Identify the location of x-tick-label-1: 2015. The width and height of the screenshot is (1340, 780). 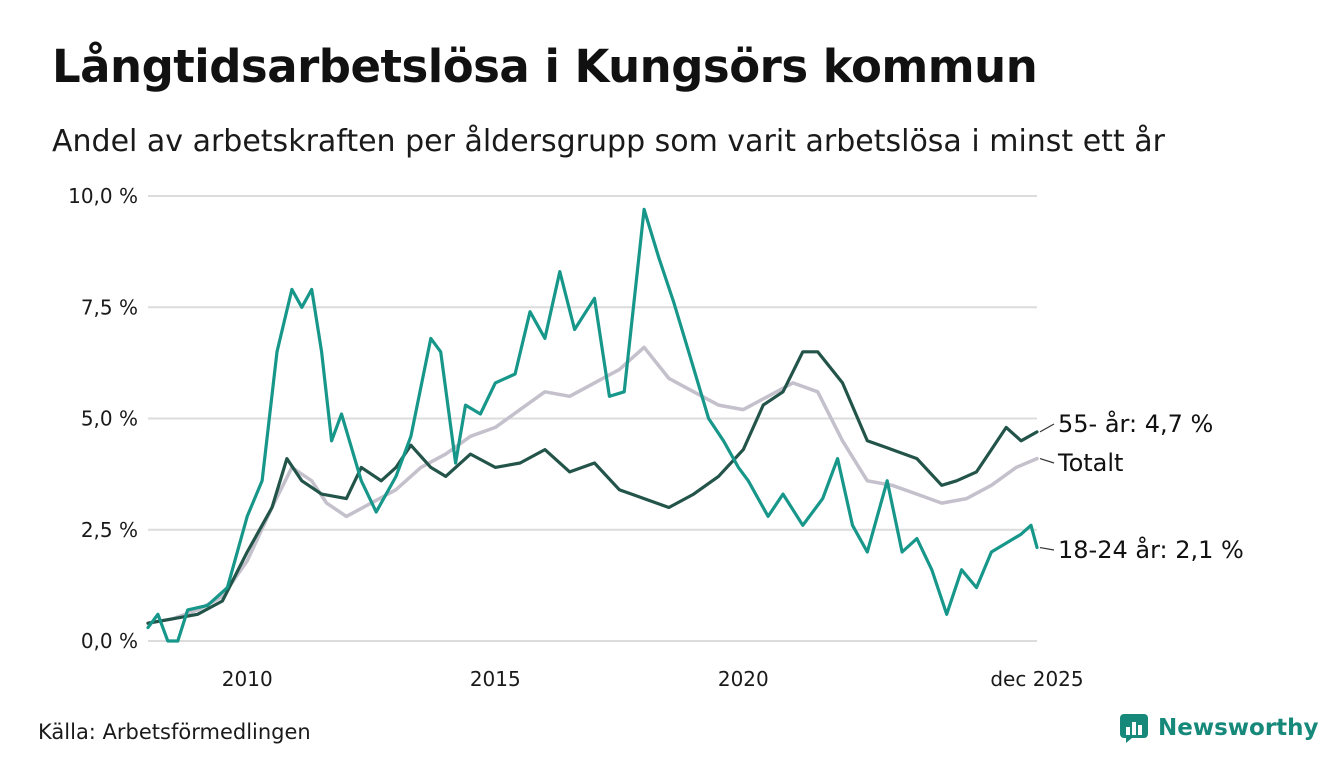
(495, 679).